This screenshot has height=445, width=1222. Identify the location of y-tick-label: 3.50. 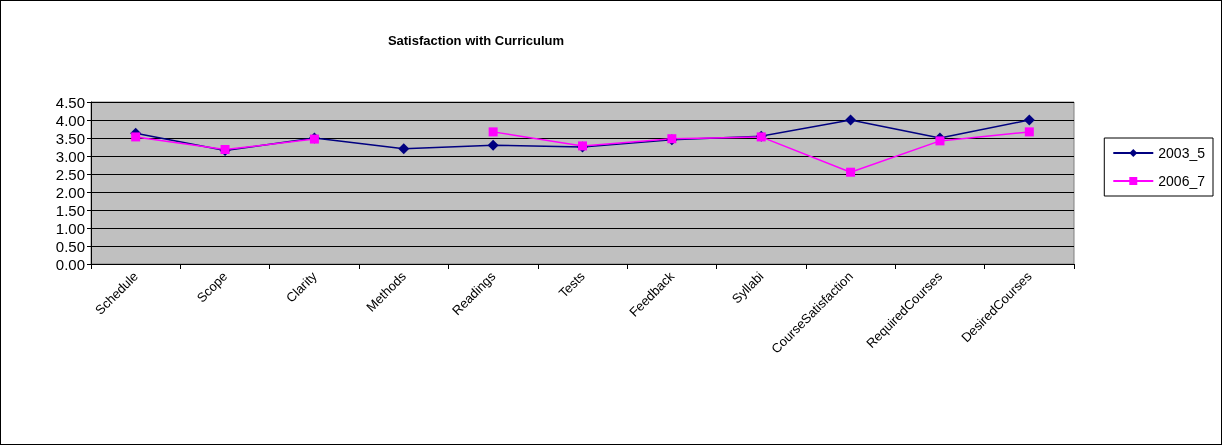
(70, 138).